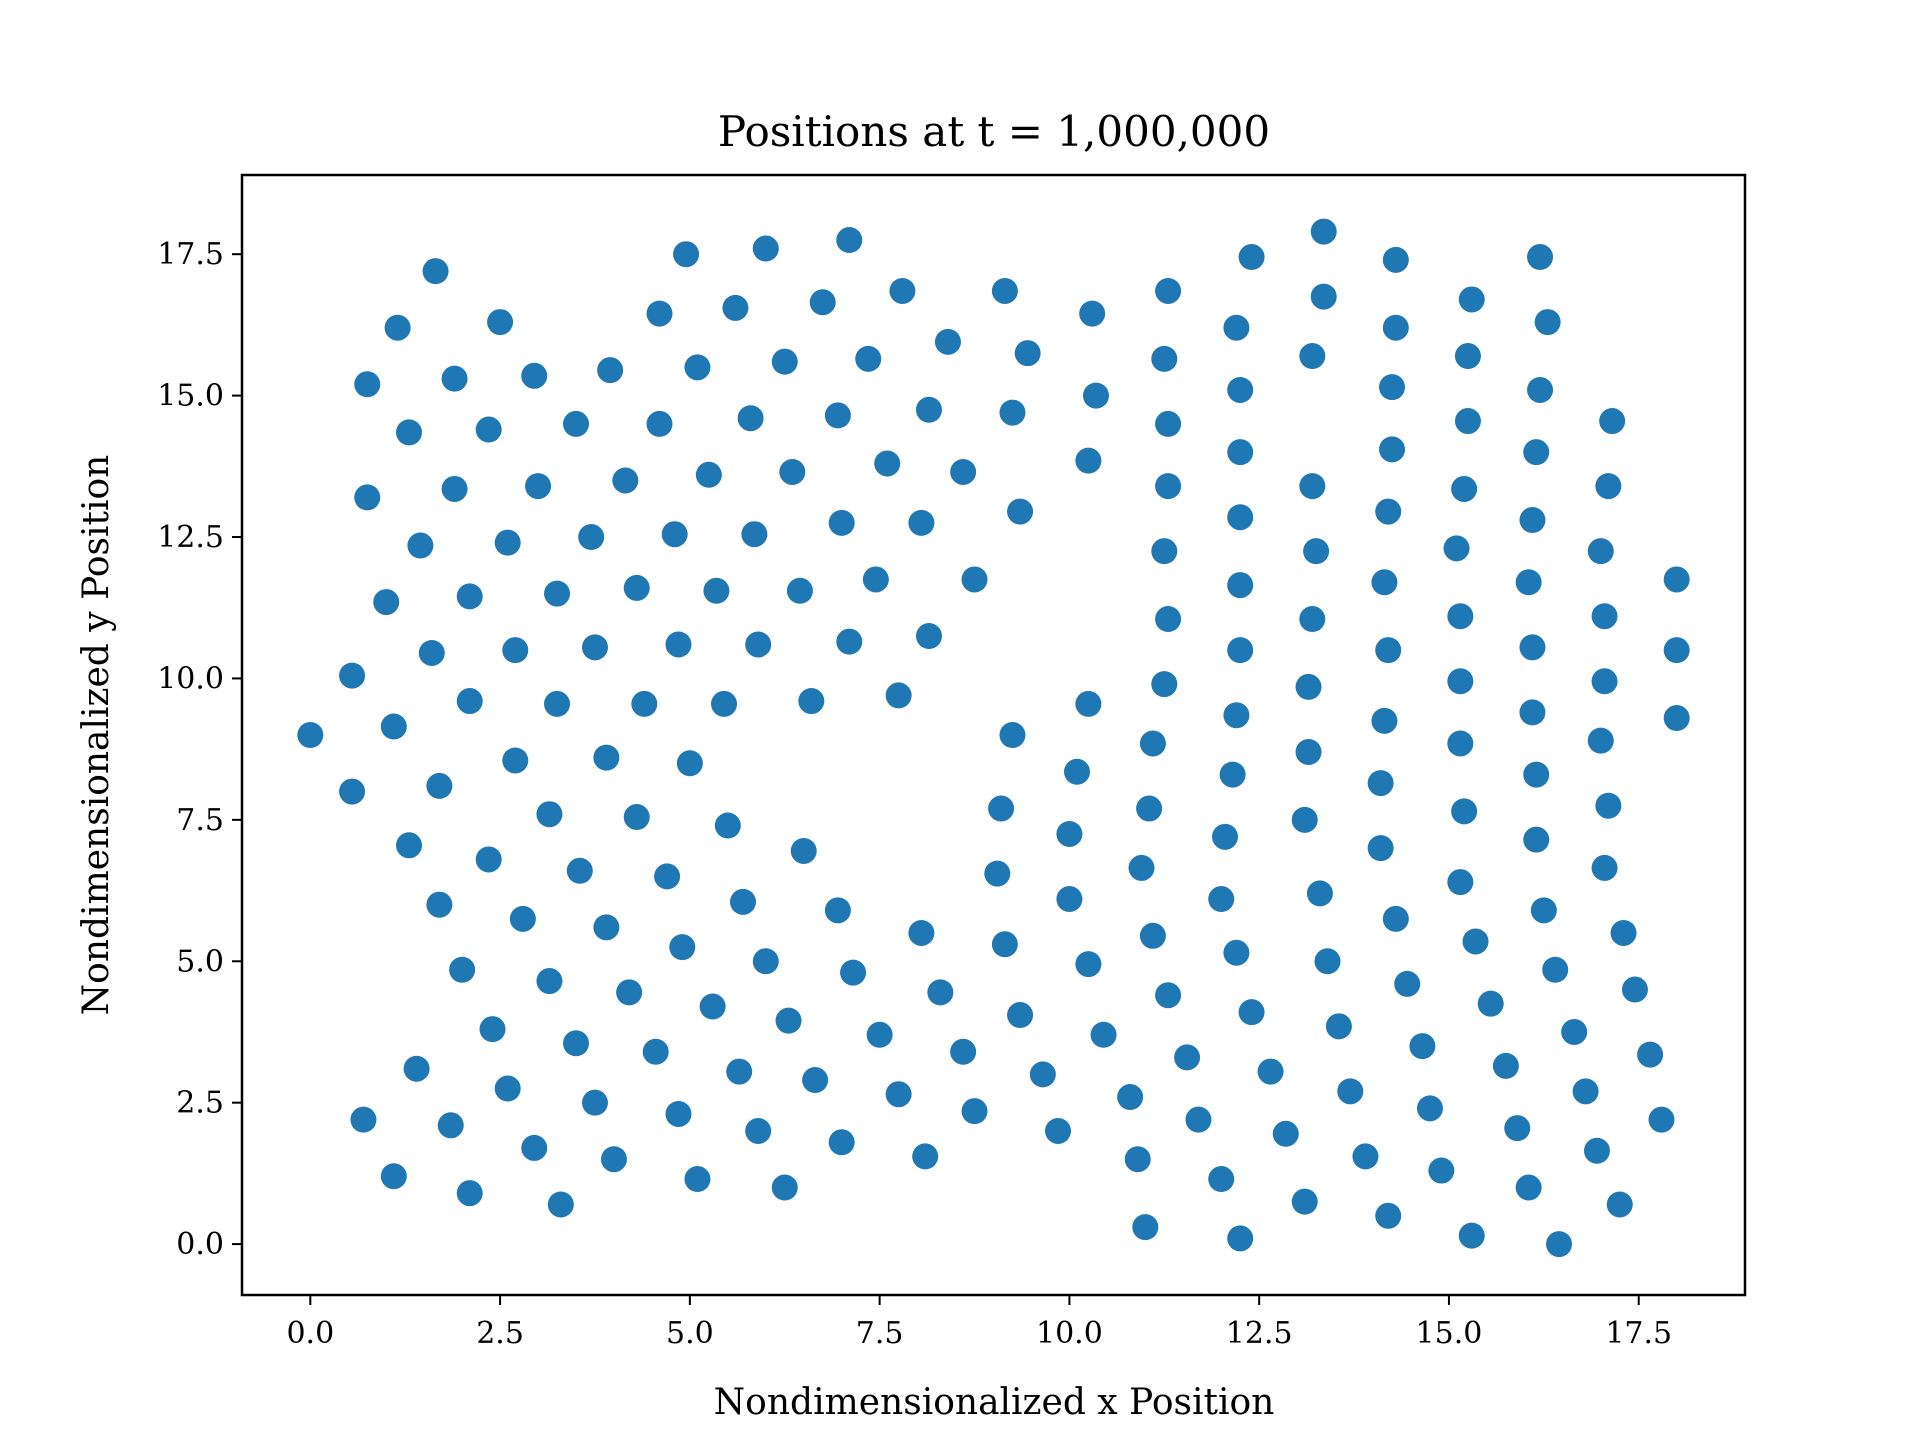  Describe the element at coordinates (994, 1402) in the screenshot. I see `x-axis-label: Nondimensionalized x Position` at that location.